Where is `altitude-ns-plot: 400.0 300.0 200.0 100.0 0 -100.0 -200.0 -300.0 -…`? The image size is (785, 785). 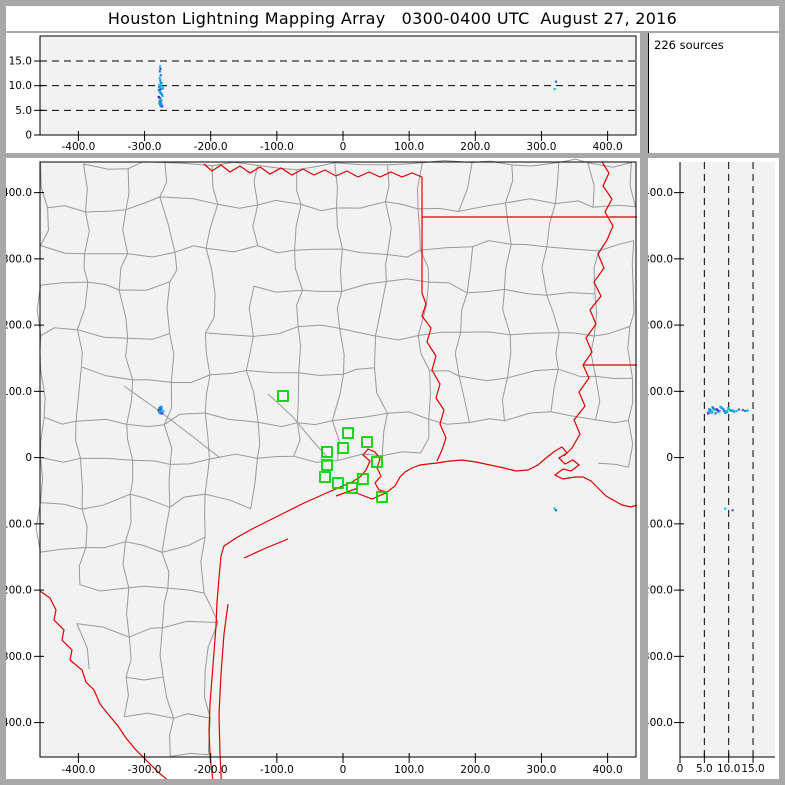 altitude-ns-plot: 400.0 300.0 200.0 100.0 0 -100.0 -200.0 -300.0 -… is located at coordinates (711, 468).